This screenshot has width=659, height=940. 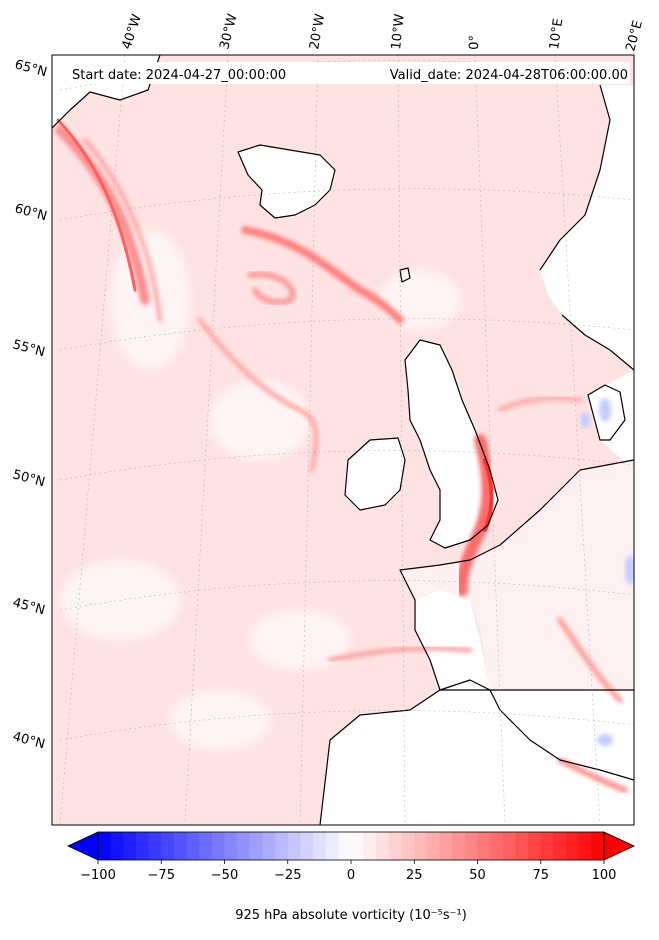 I want to click on lon-label-0: 0°, so click(x=475, y=42).